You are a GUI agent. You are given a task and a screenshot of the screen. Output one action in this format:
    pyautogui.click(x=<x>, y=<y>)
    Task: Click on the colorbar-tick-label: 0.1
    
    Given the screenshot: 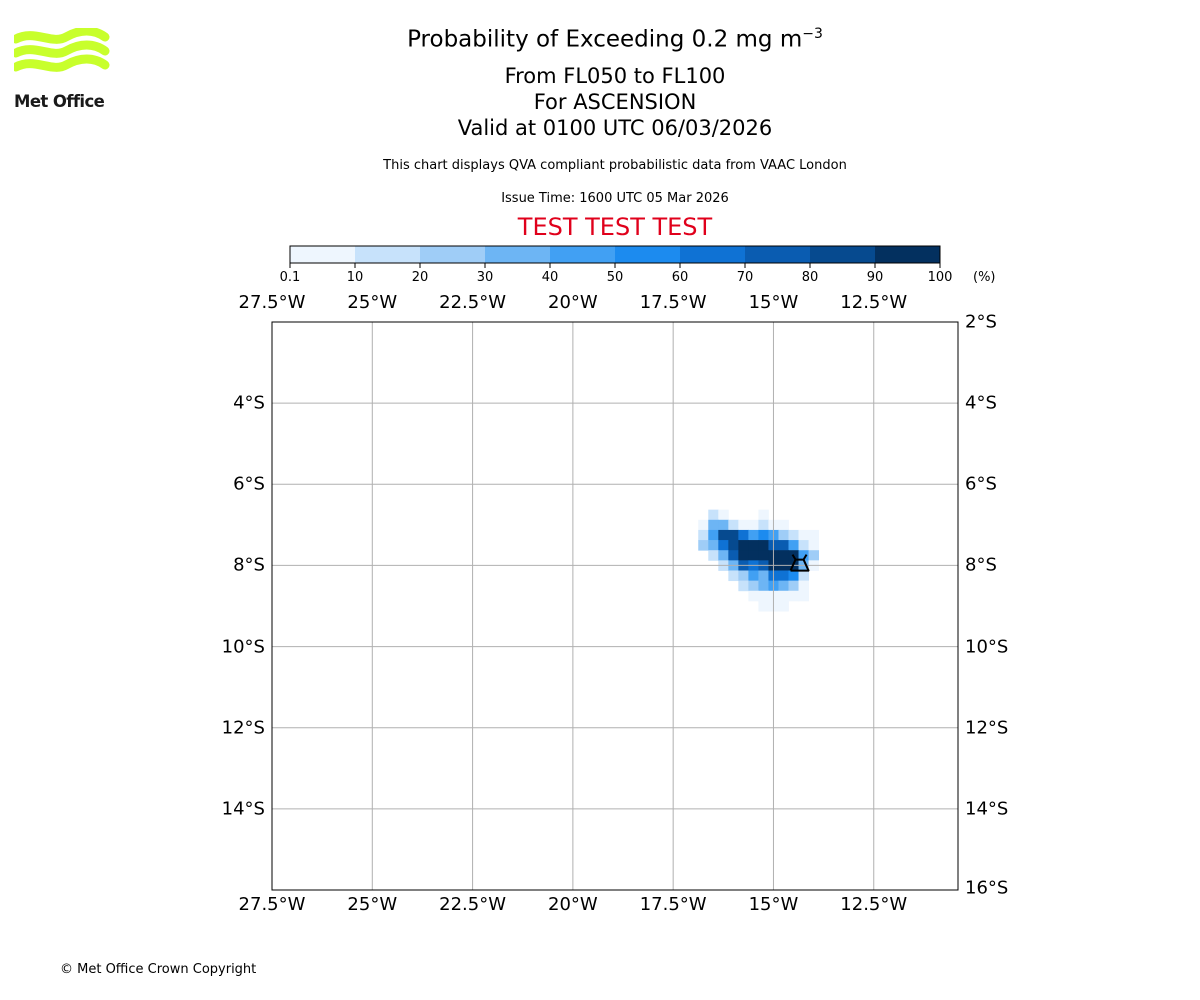 What is the action you would take?
    pyautogui.click(x=290, y=277)
    